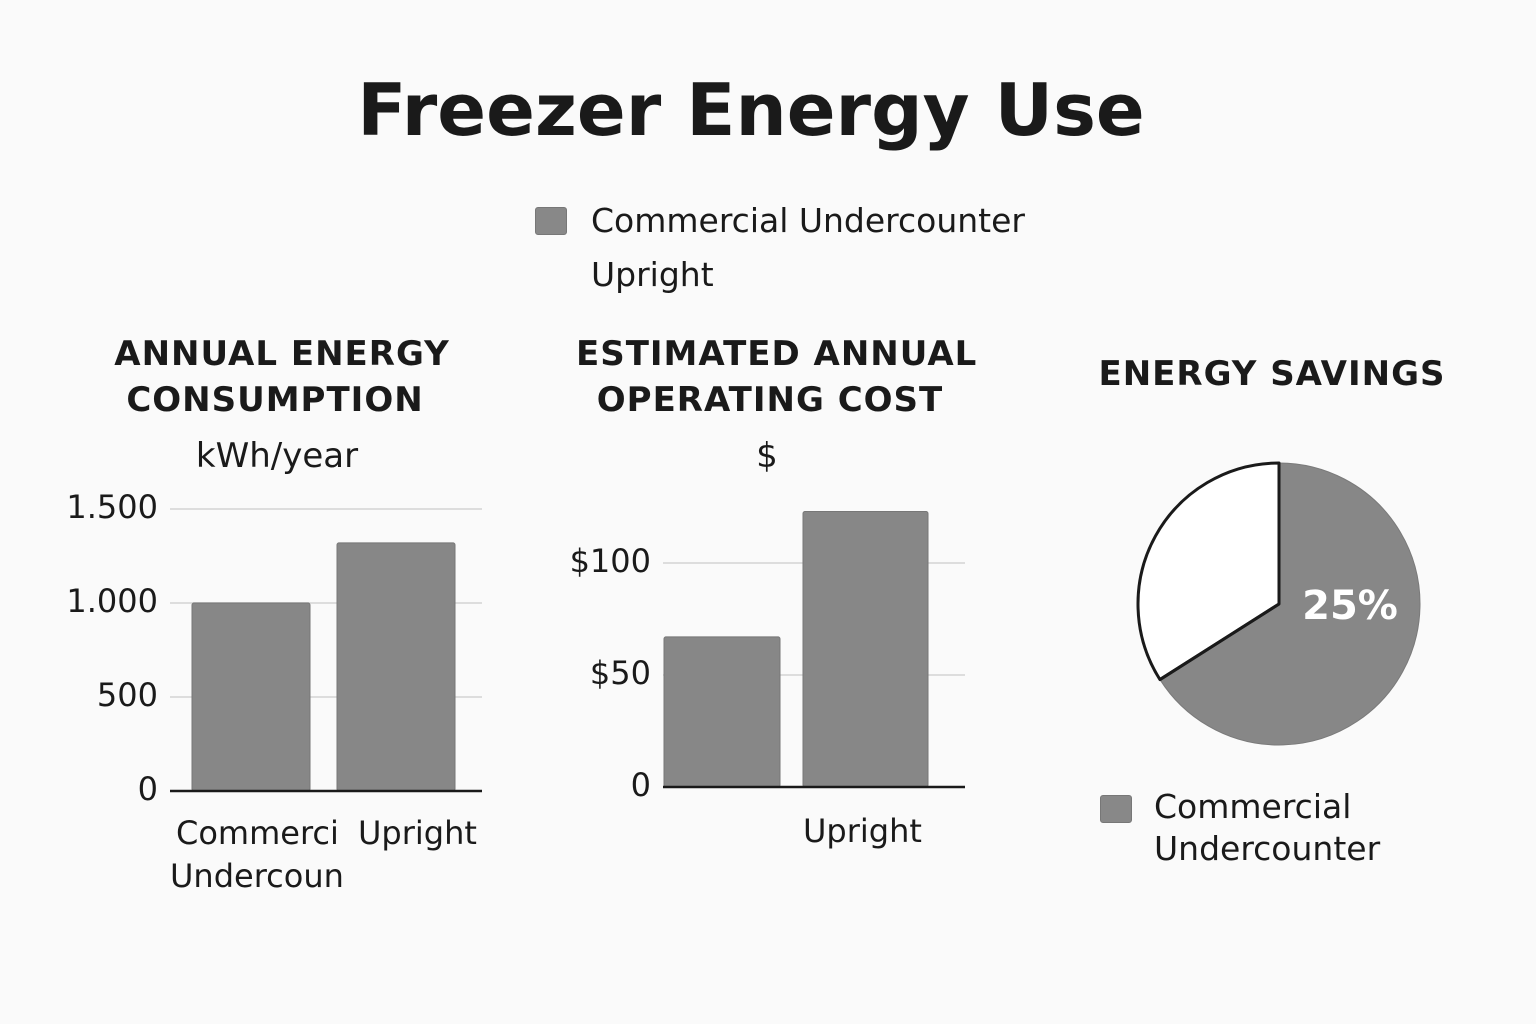 Image resolution: width=1536 pixels, height=1024 pixels. I want to click on legend-label-upright: Upright, so click(652, 274).